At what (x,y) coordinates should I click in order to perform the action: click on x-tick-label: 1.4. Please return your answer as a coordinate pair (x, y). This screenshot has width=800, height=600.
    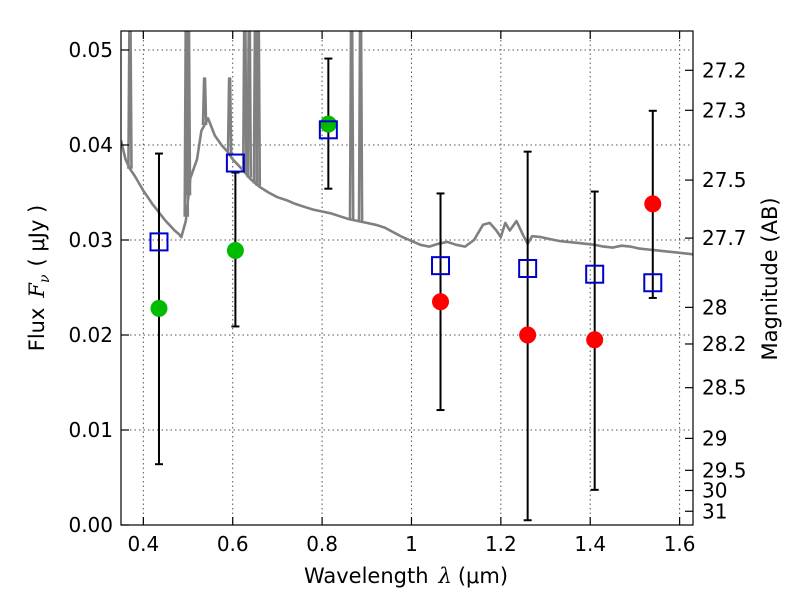
    Looking at the image, I should click on (590, 544).